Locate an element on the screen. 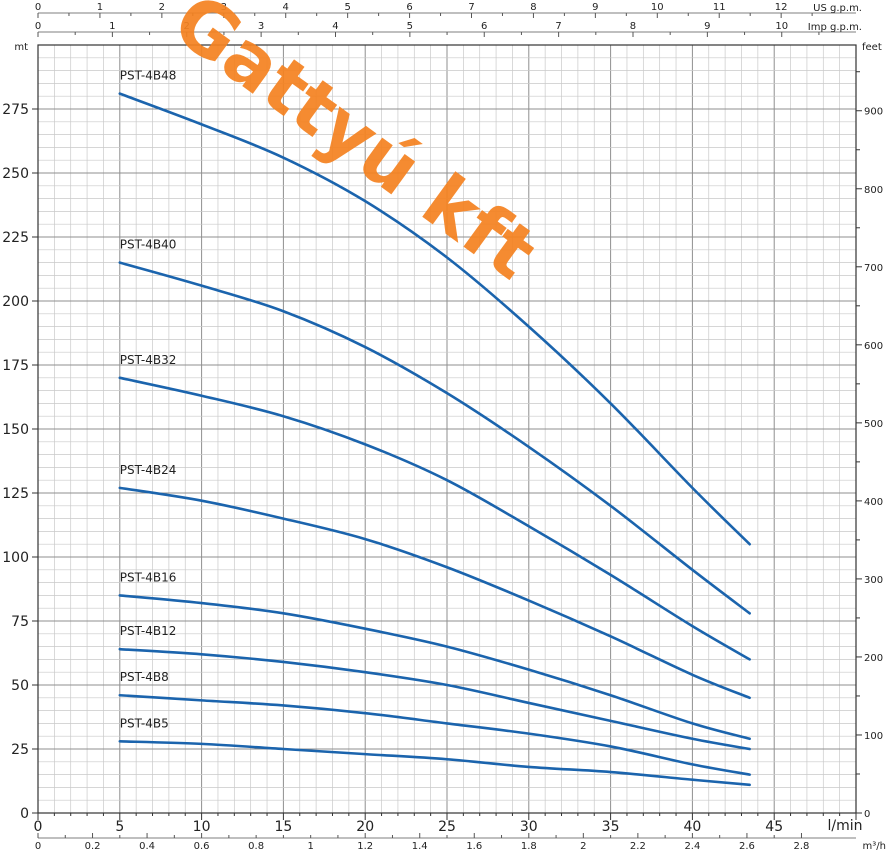 The height and width of the screenshot is (852, 894). series-label-pst-4b12: PST-4B12 is located at coordinates (148, 631).